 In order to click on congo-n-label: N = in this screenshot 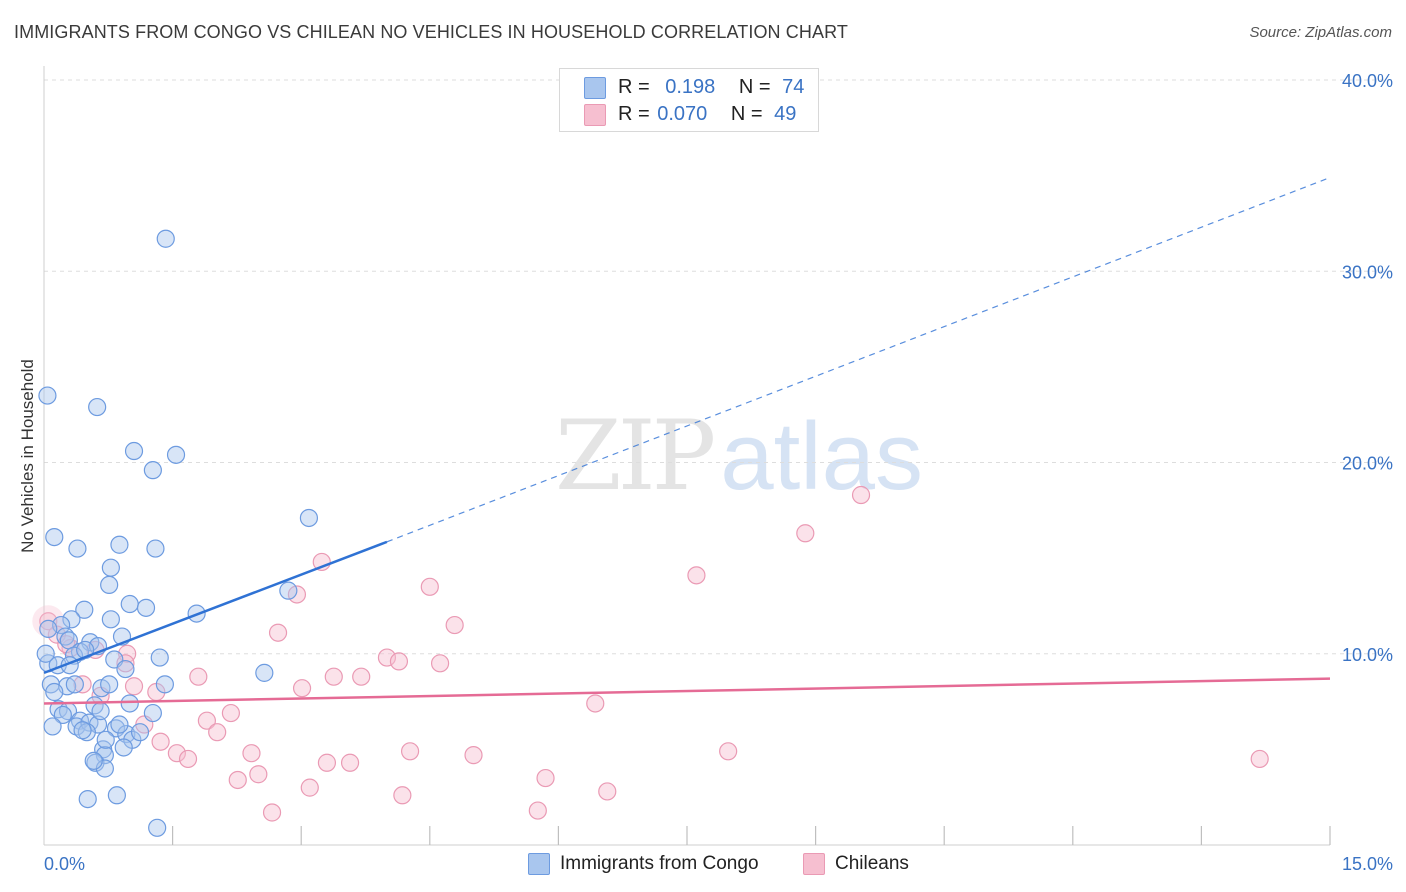, I will do `click(754, 87)`.